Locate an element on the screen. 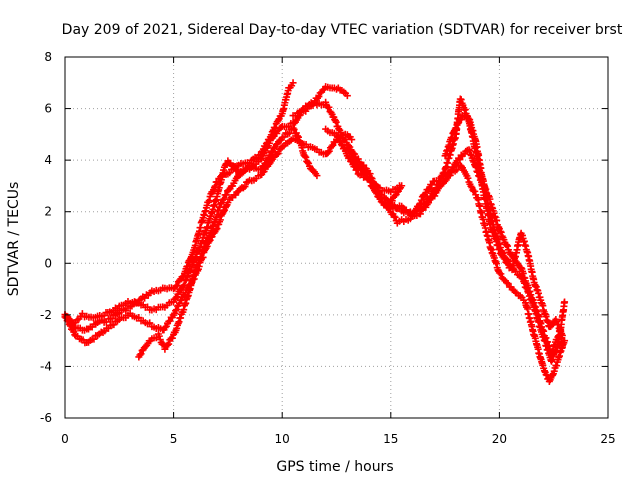 This screenshot has height=480, width=640. y-tick-label: 2 is located at coordinates (48, 212).